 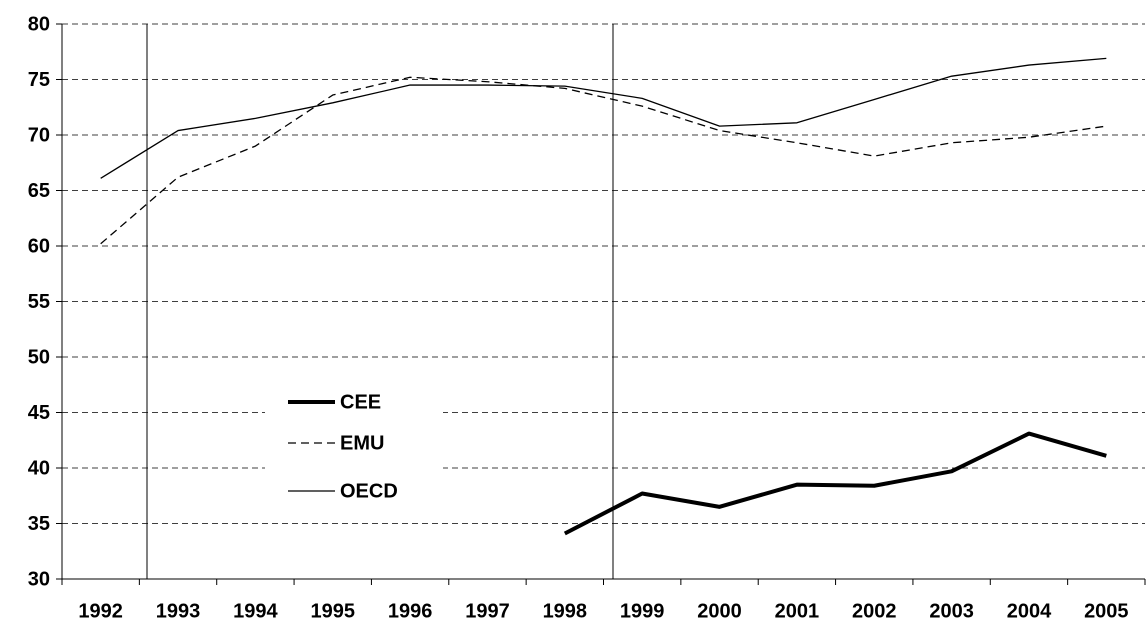 What do you see at coordinates (797, 611) in the screenshot?
I see `x-tick-label: 2001` at bounding box center [797, 611].